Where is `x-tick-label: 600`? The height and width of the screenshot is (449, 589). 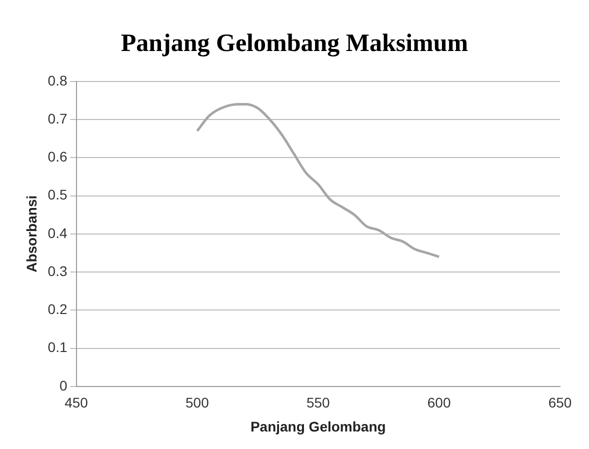
x-tick-label: 600 is located at coordinates (439, 402).